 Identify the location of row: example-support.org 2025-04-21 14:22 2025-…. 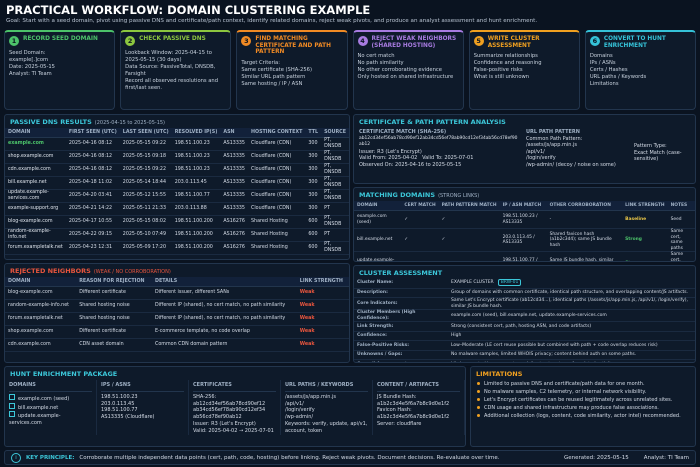
(177, 209).